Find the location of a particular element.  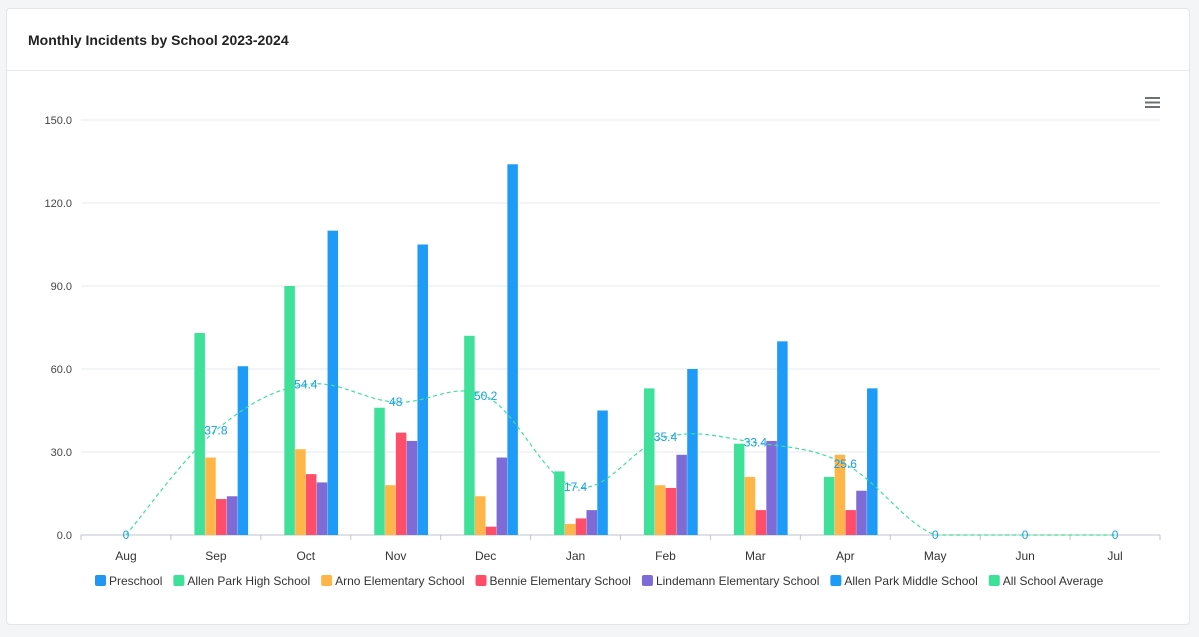

legend-item: Bennie Elementary School is located at coordinates (553, 581).